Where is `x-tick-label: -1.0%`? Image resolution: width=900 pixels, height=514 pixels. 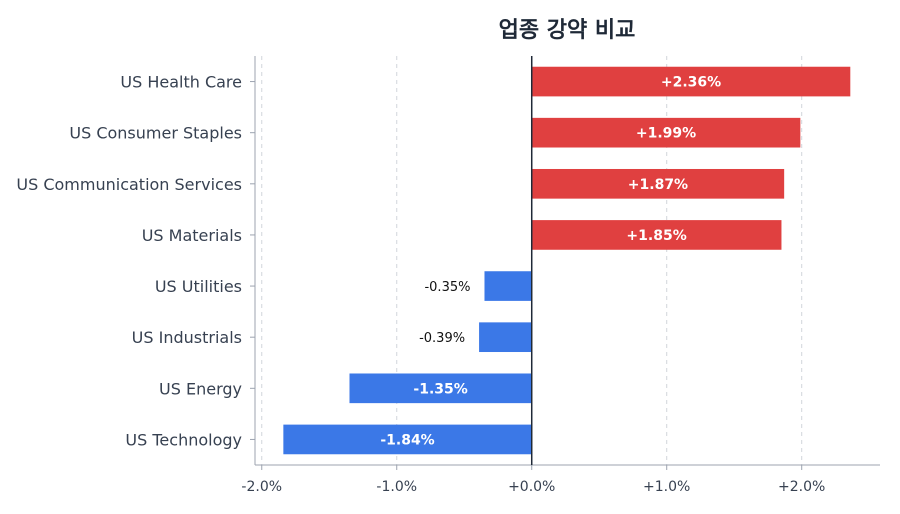
x-tick-label: -1.0% is located at coordinates (396, 487).